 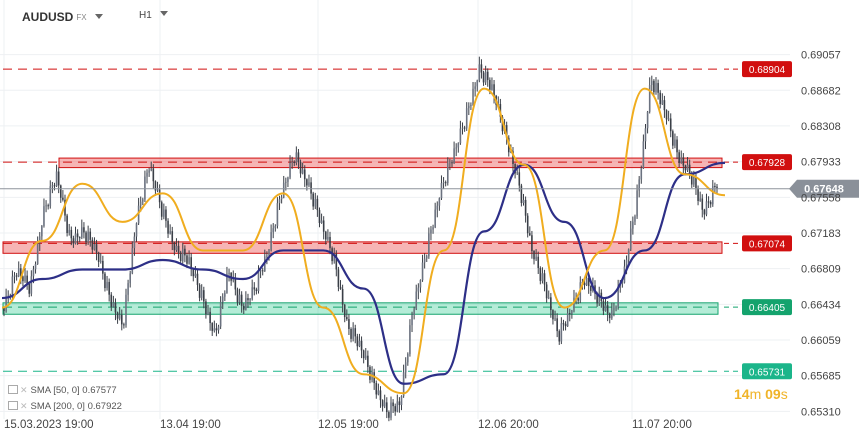 What do you see at coordinates (49, 425) in the screenshot?
I see `time-tick-label: 15.03.2023 19:00` at bounding box center [49, 425].